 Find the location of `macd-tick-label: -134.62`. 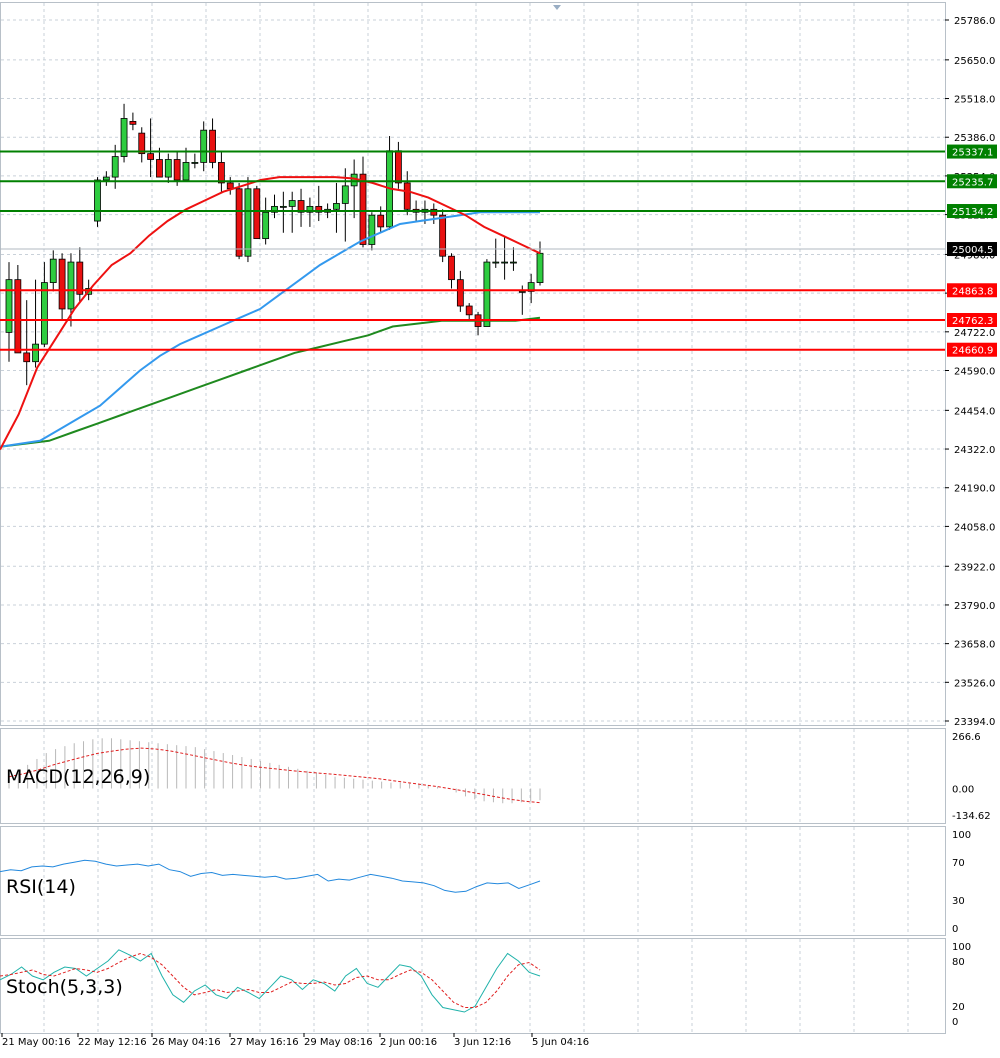

macd-tick-label: -134.62 is located at coordinates (971, 816).